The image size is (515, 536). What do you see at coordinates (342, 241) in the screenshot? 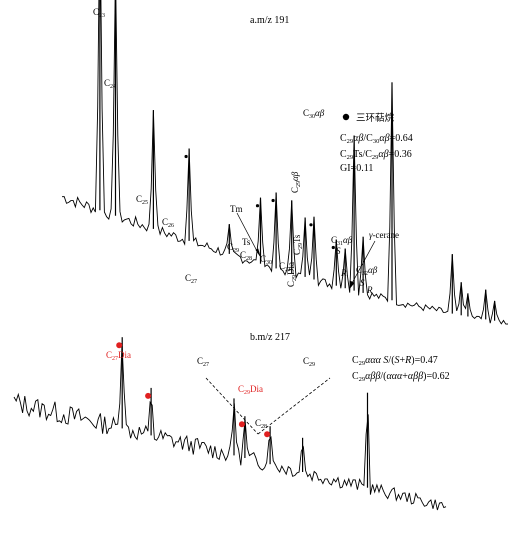
I see `peak-label-c31ab: C31αβ` at bounding box center [342, 241].